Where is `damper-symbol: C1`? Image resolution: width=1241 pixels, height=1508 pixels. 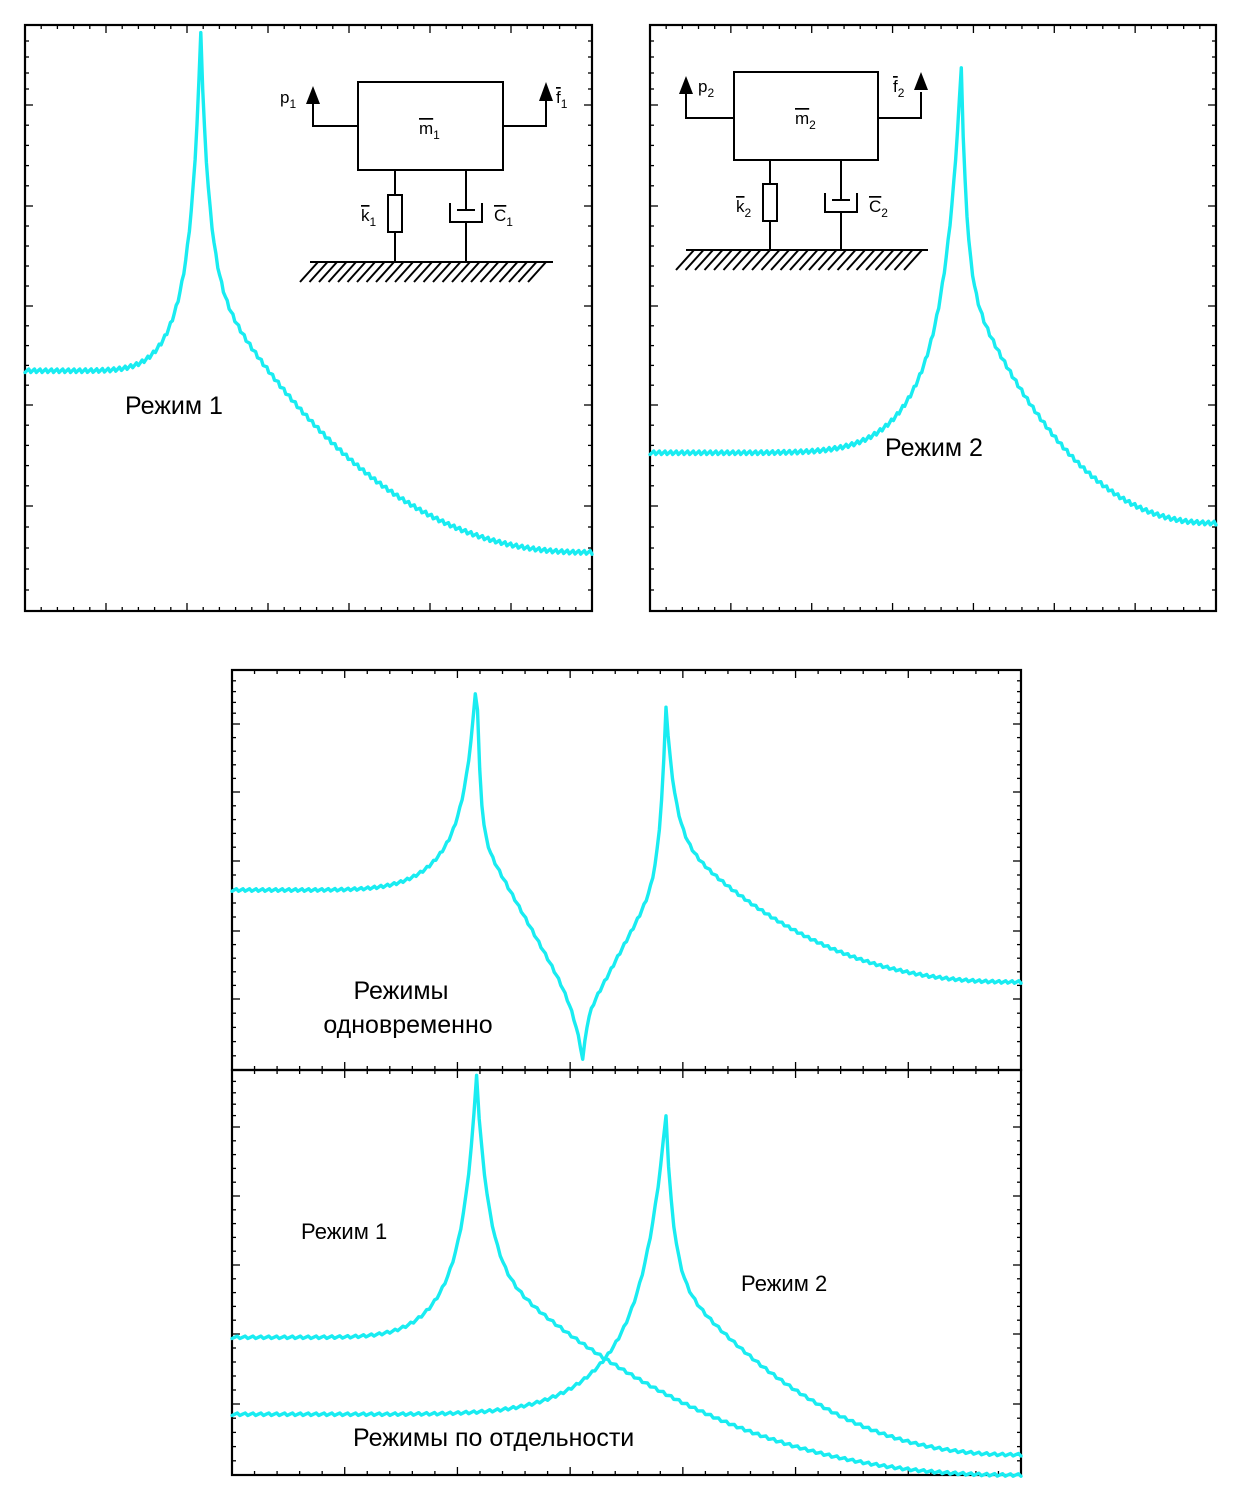
damper-symbol: C1 is located at coordinates (503, 217).